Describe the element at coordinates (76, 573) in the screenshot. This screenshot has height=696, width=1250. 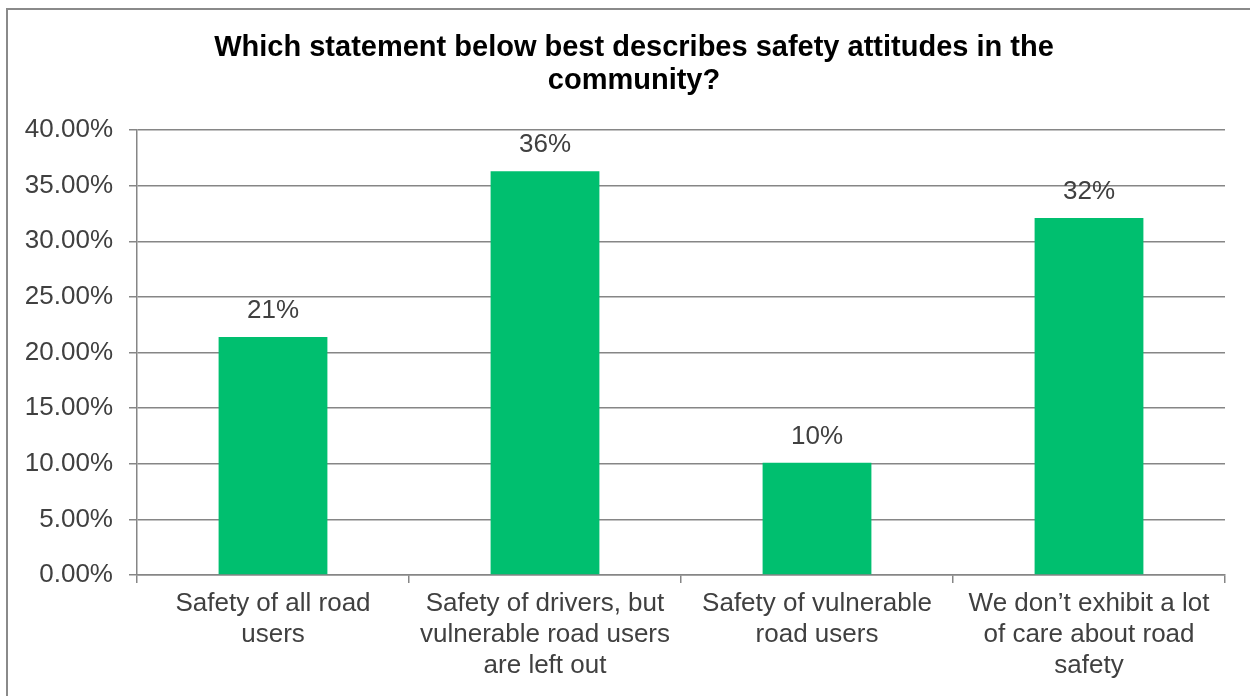
I see `y-tick-label: 0.00%` at that location.